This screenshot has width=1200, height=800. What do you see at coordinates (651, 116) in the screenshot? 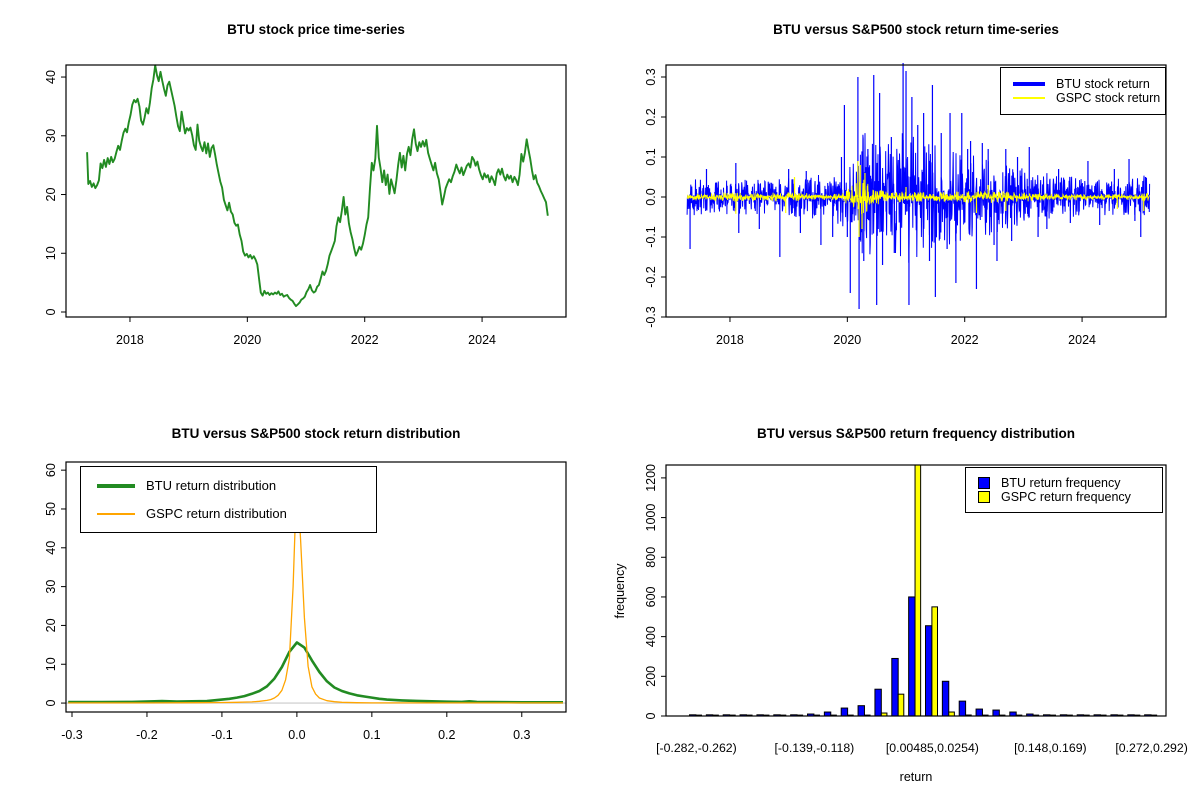
I see `y-tick-label: 0.2` at bounding box center [651, 116].